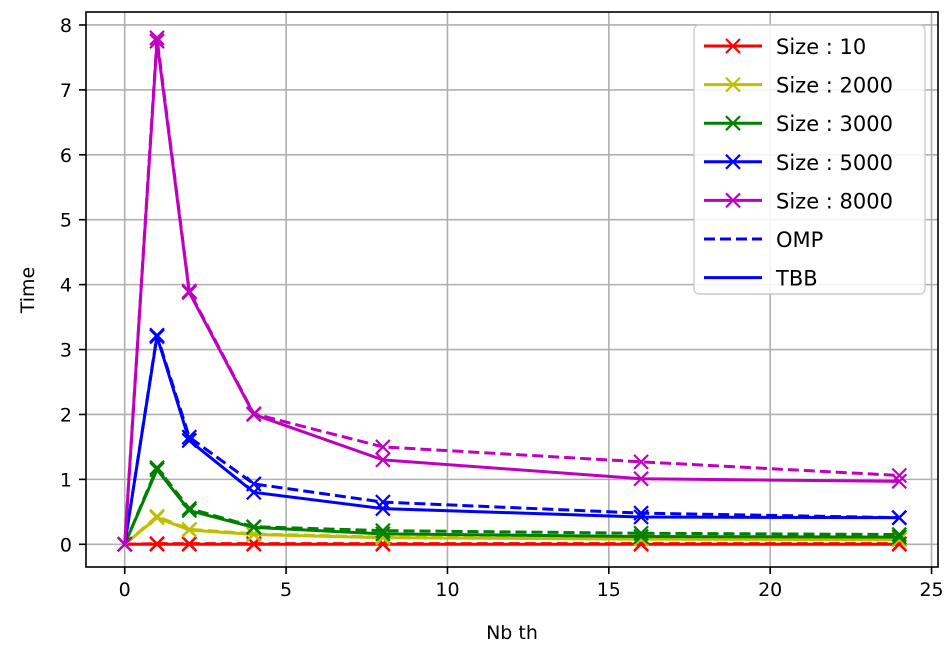 The height and width of the screenshot is (664, 950). Describe the element at coordinates (511, 531) in the screenshot. I see `series-line` at that location.